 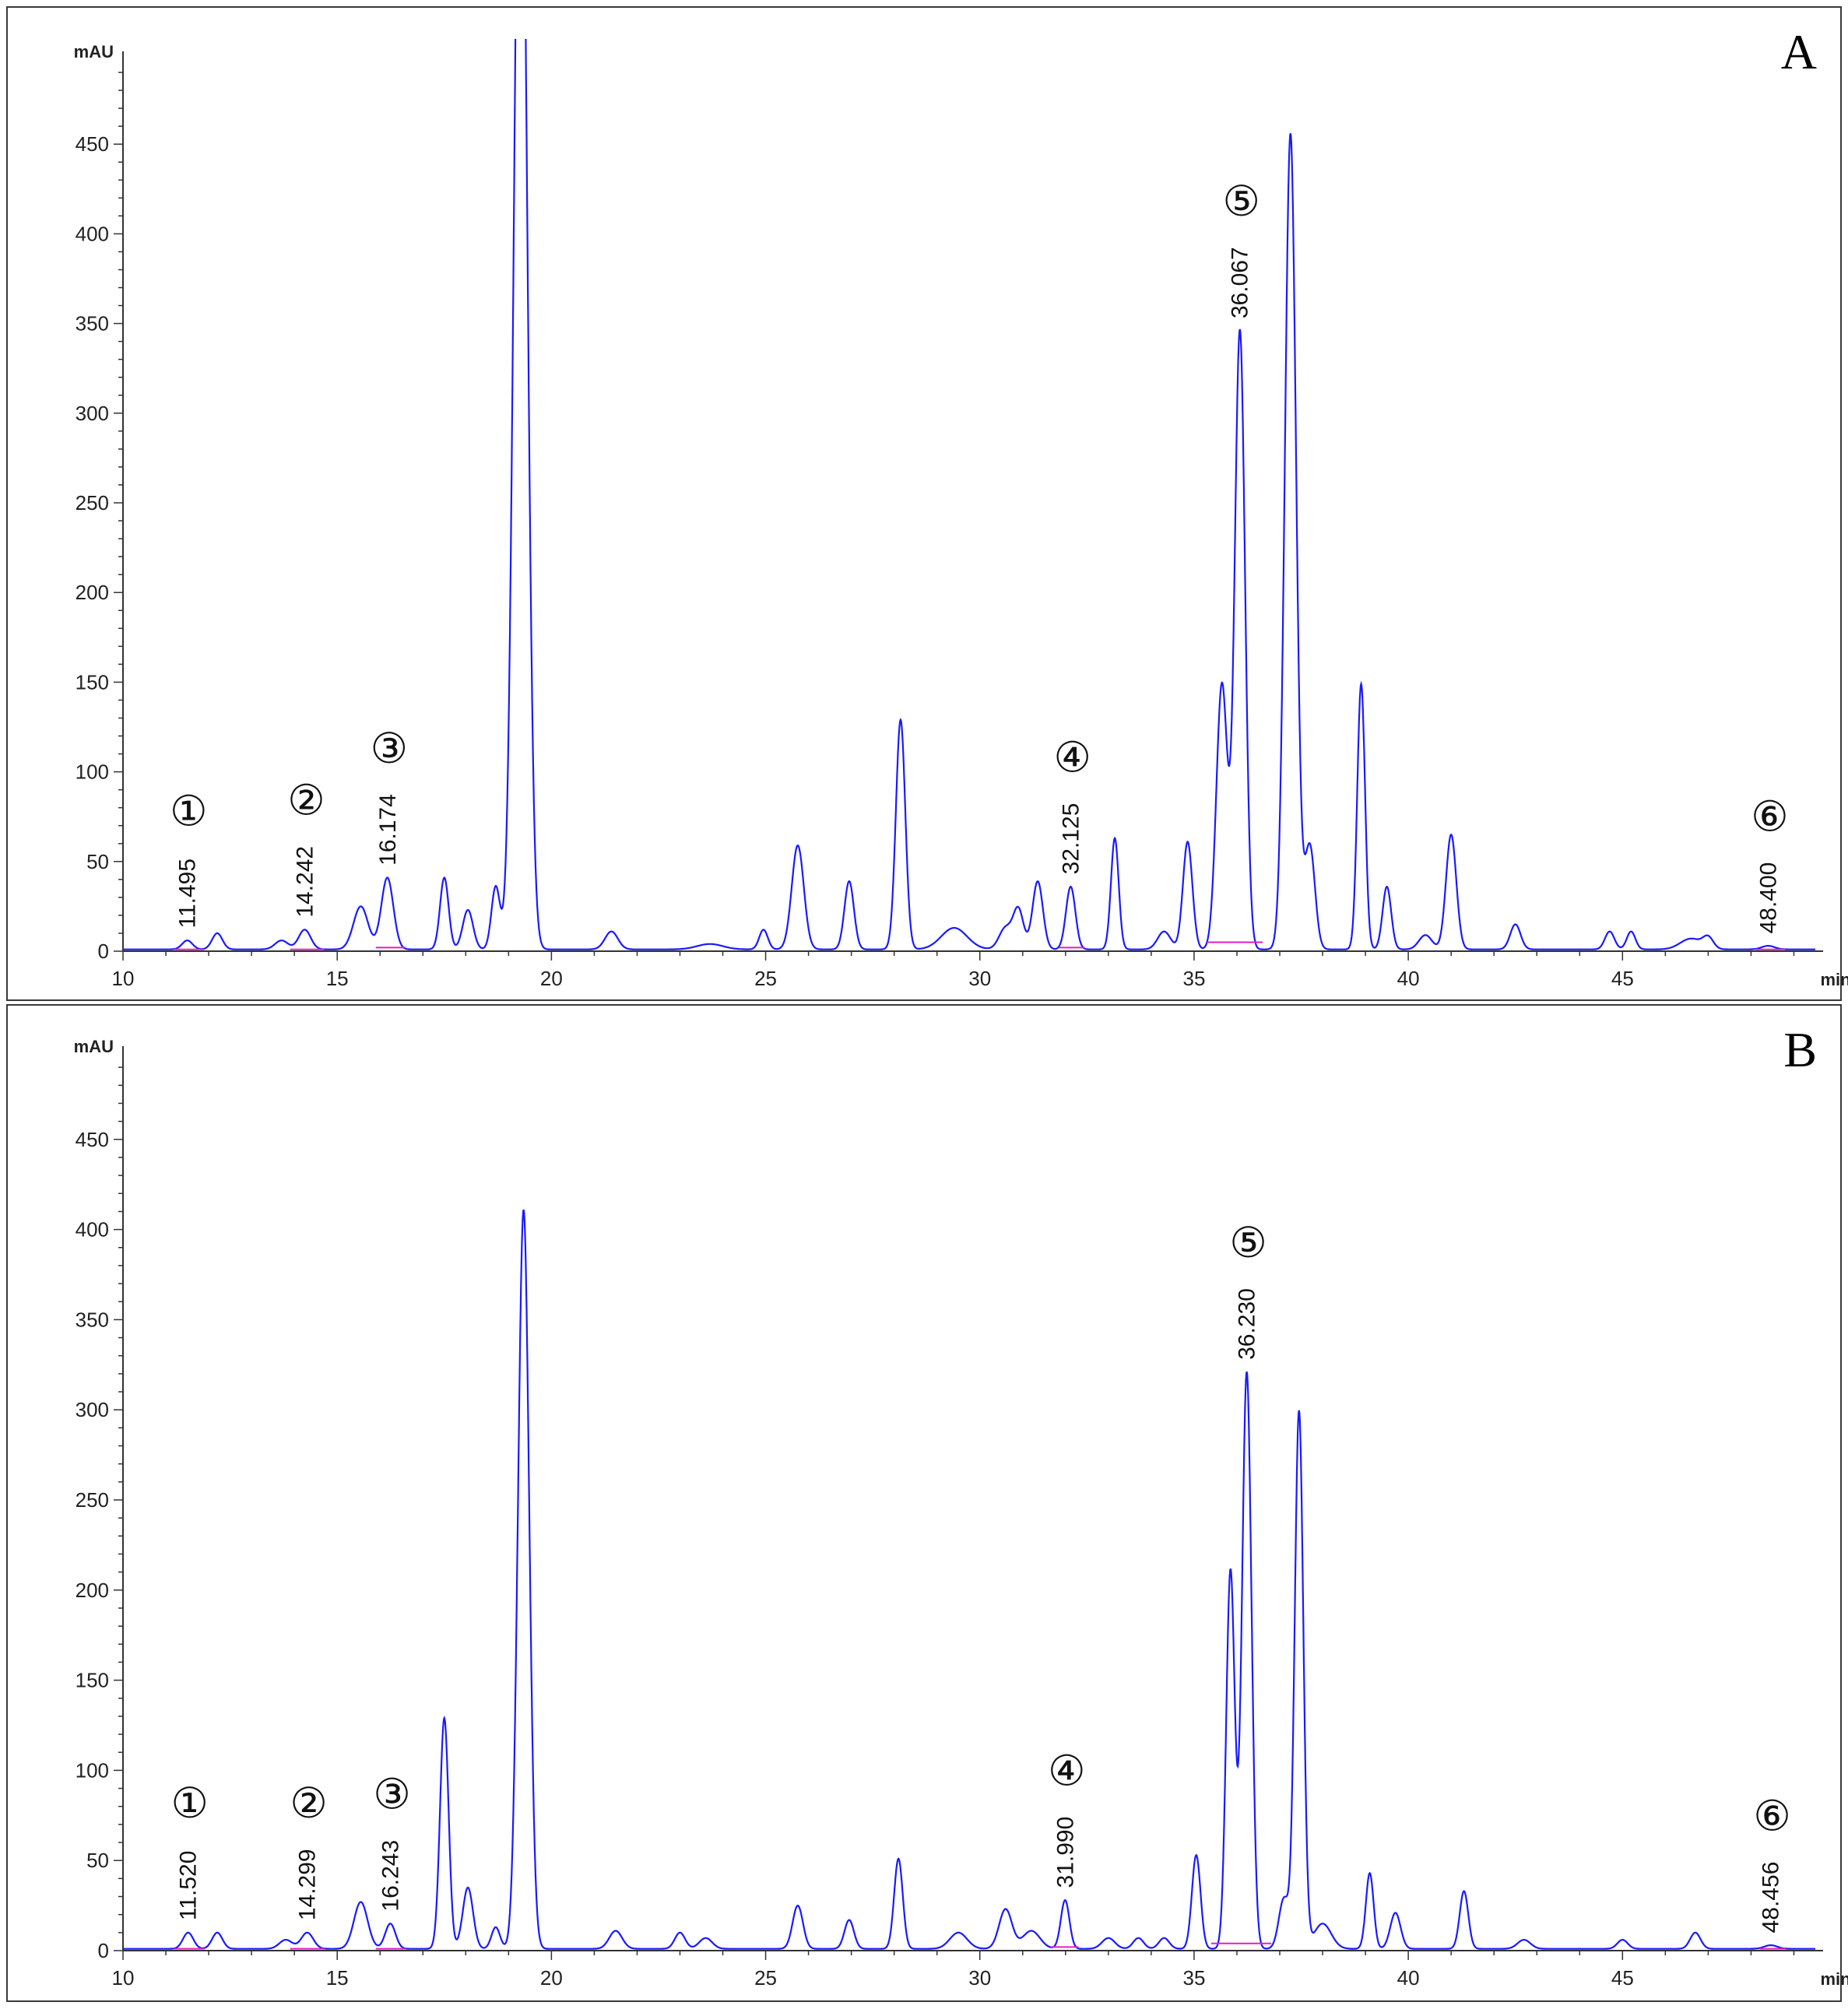 What do you see at coordinates (1071, 839) in the screenshot?
I see `retention-time-label: 32.125` at bounding box center [1071, 839].